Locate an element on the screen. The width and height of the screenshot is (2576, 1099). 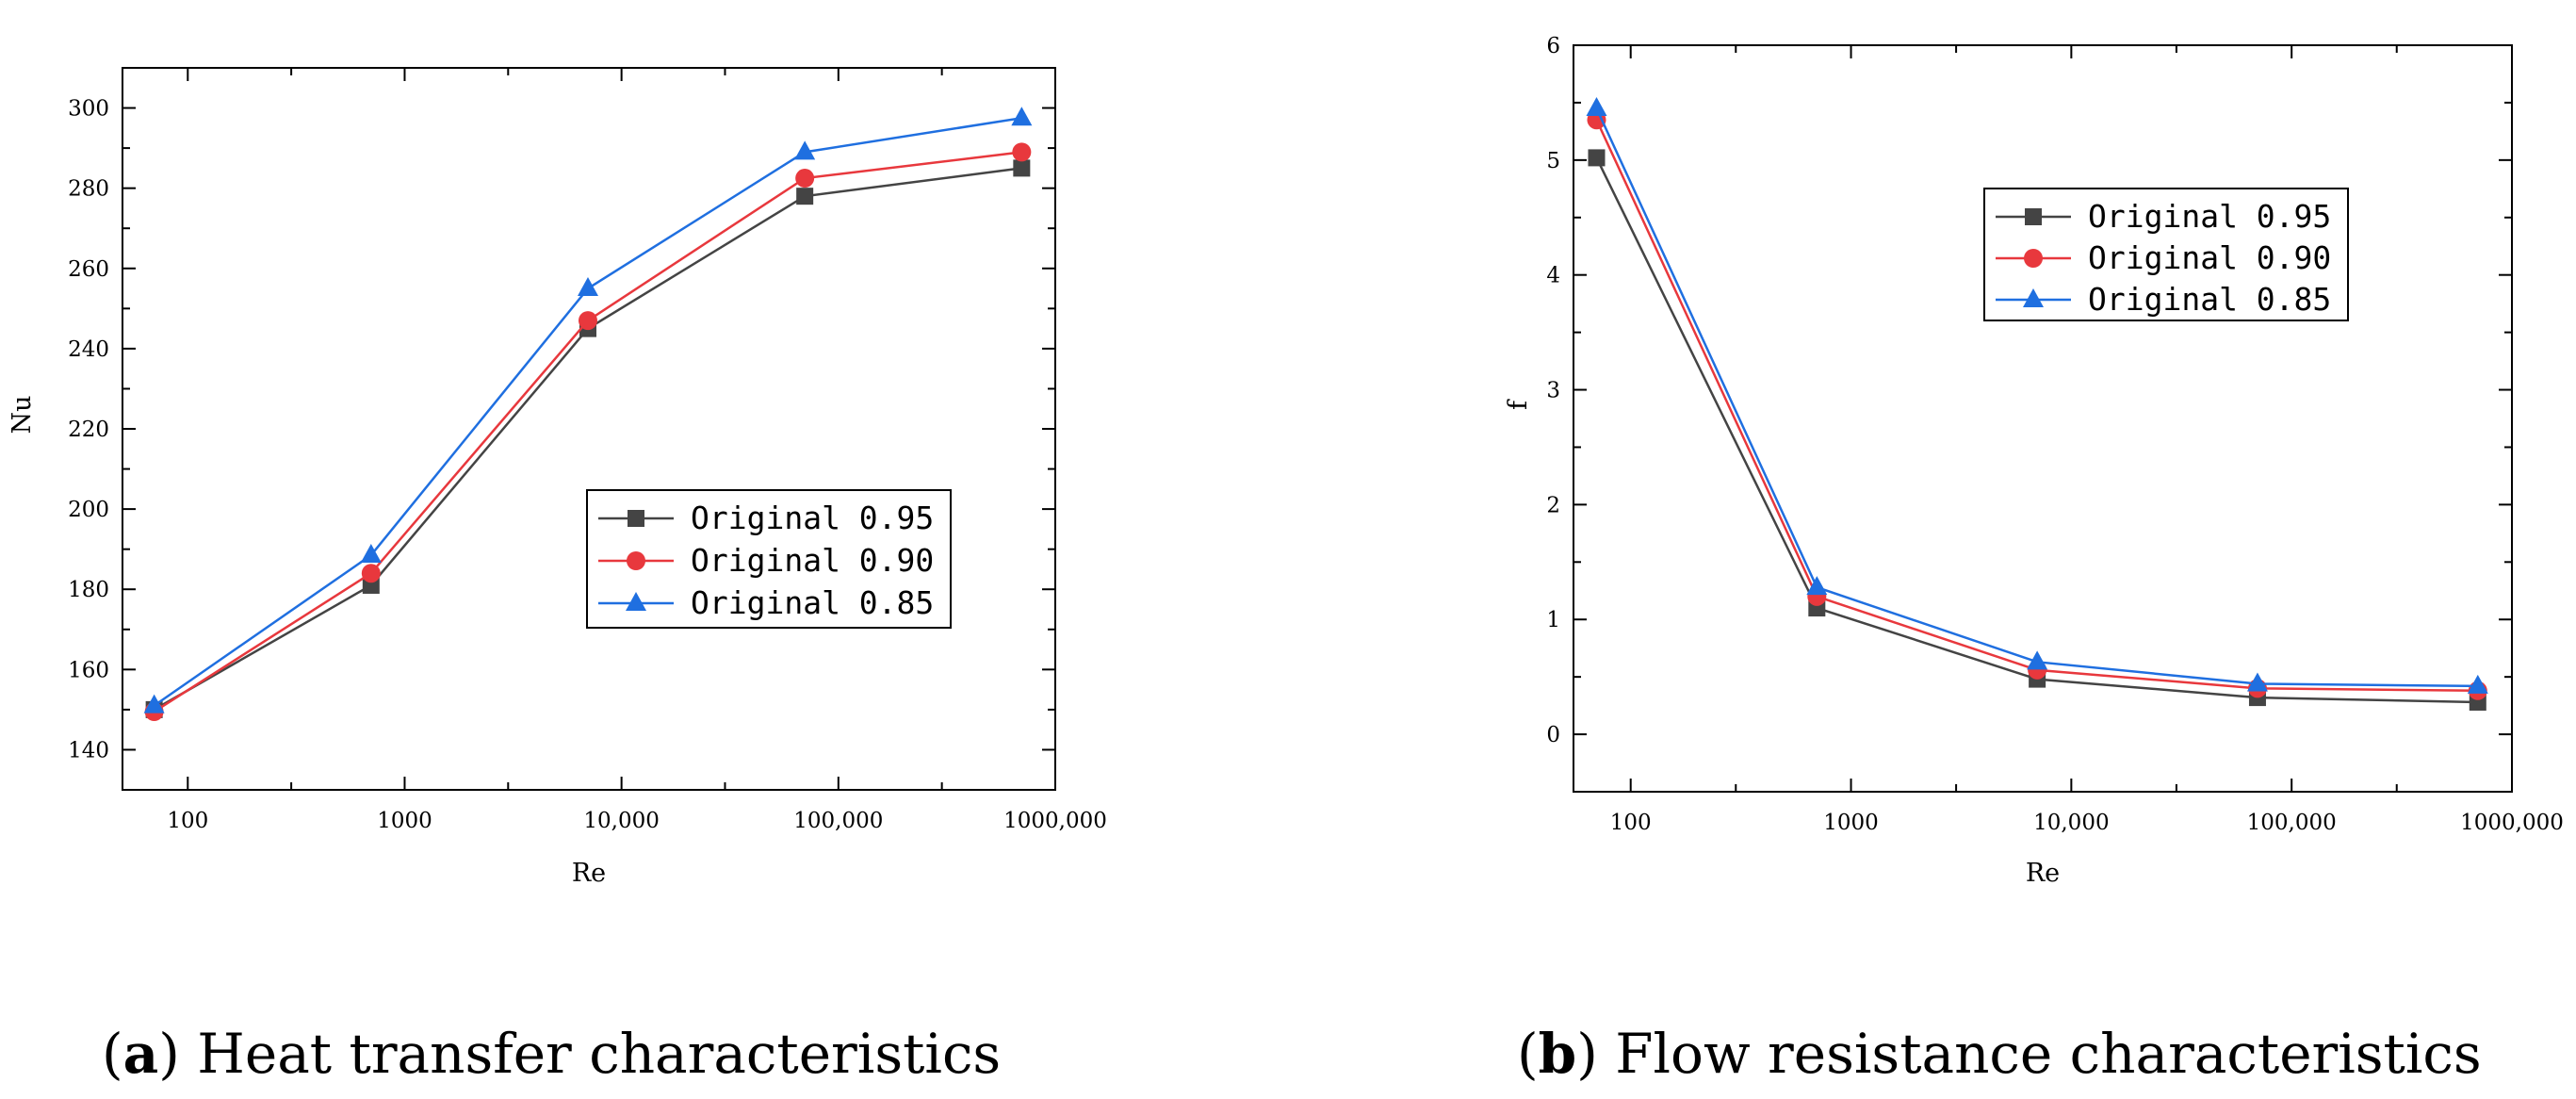
y-tick-label: 280 is located at coordinates (88, 190).